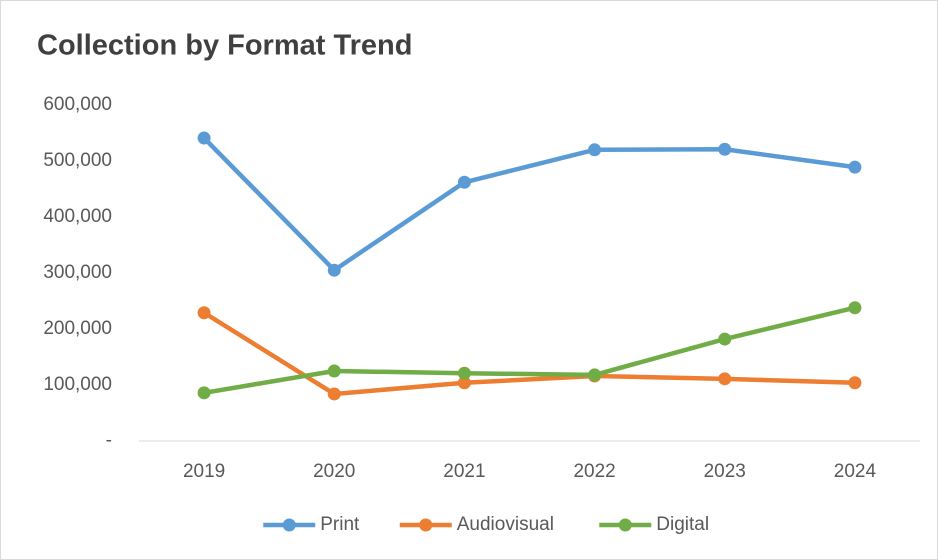 The width and height of the screenshot is (938, 560). What do you see at coordinates (725, 471) in the screenshot?
I see `x-tick-label: 2023` at bounding box center [725, 471].